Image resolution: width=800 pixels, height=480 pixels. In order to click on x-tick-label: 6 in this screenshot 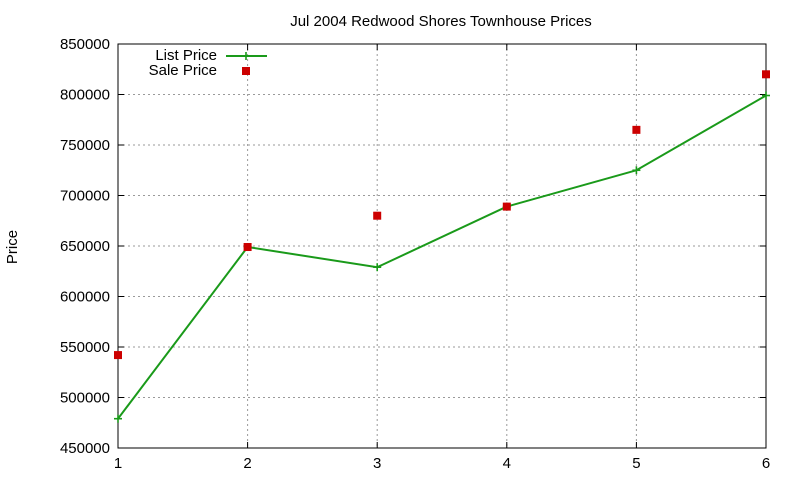, I will do `click(766, 463)`.